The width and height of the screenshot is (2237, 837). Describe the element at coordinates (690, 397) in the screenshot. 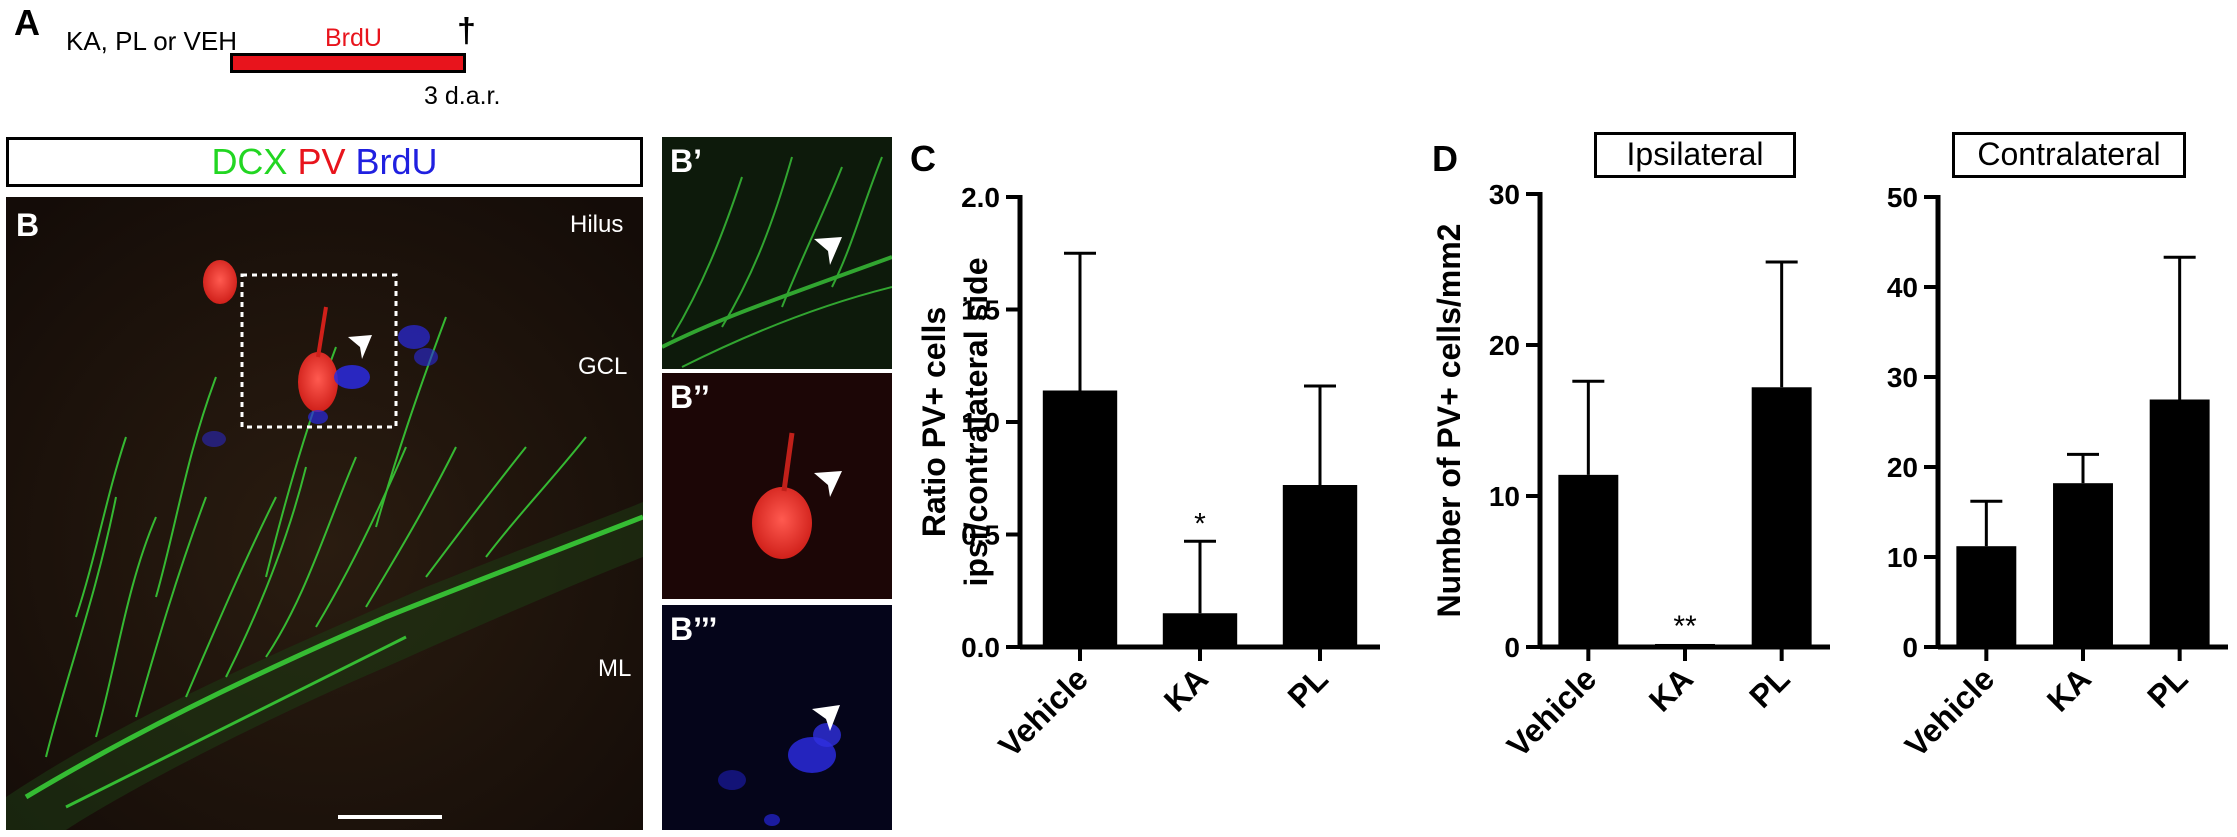

I see `inset-b-double-prime-letter: B’’` at that location.